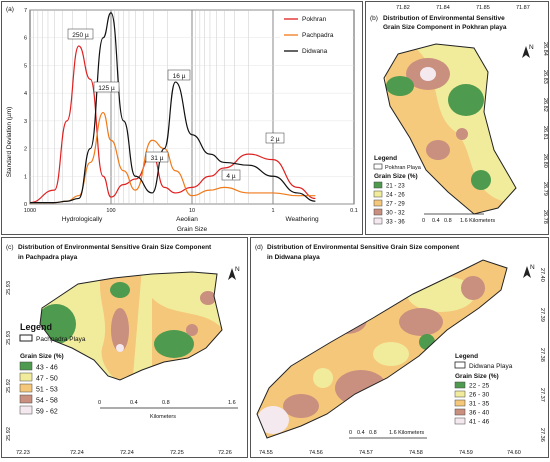 This screenshot has width=550, height=462. I want to click on lon-tick-2: 71.84, so click(443, 8).